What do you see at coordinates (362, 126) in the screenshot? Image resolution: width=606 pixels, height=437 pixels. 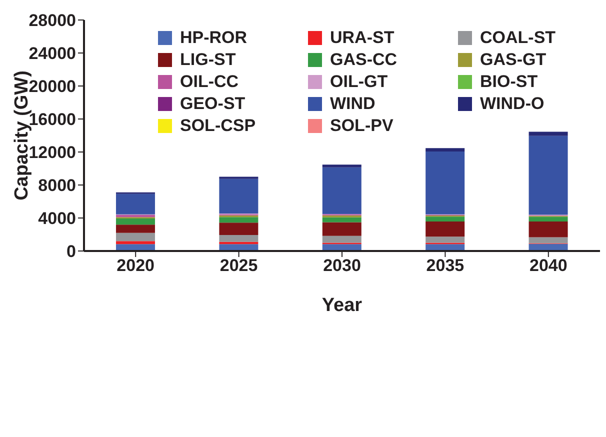 I see `legend-label: SOL-PV` at bounding box center [362, 126].